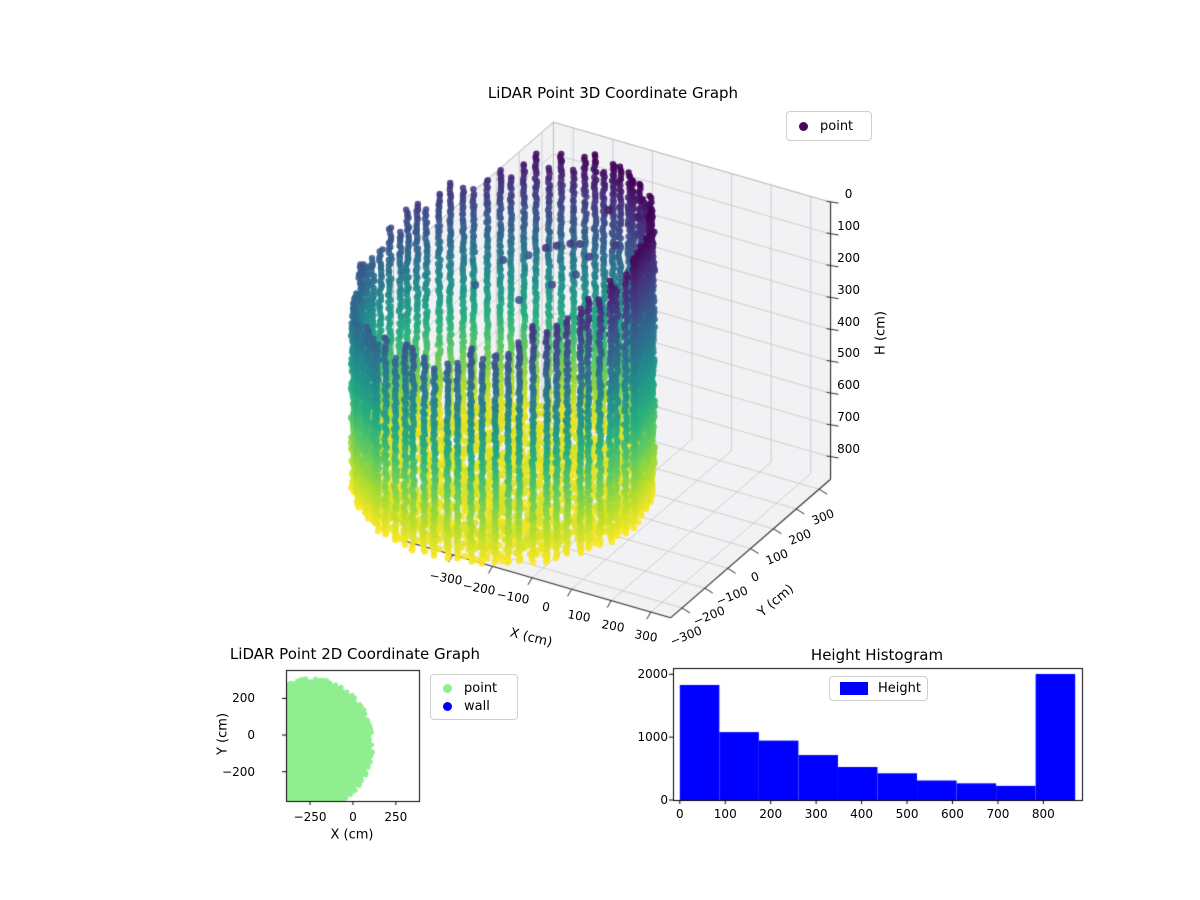 The height and width of the screenshot is (900, 1200). I want to click on histogram-legend-item-height: Height, so click(883, 688).